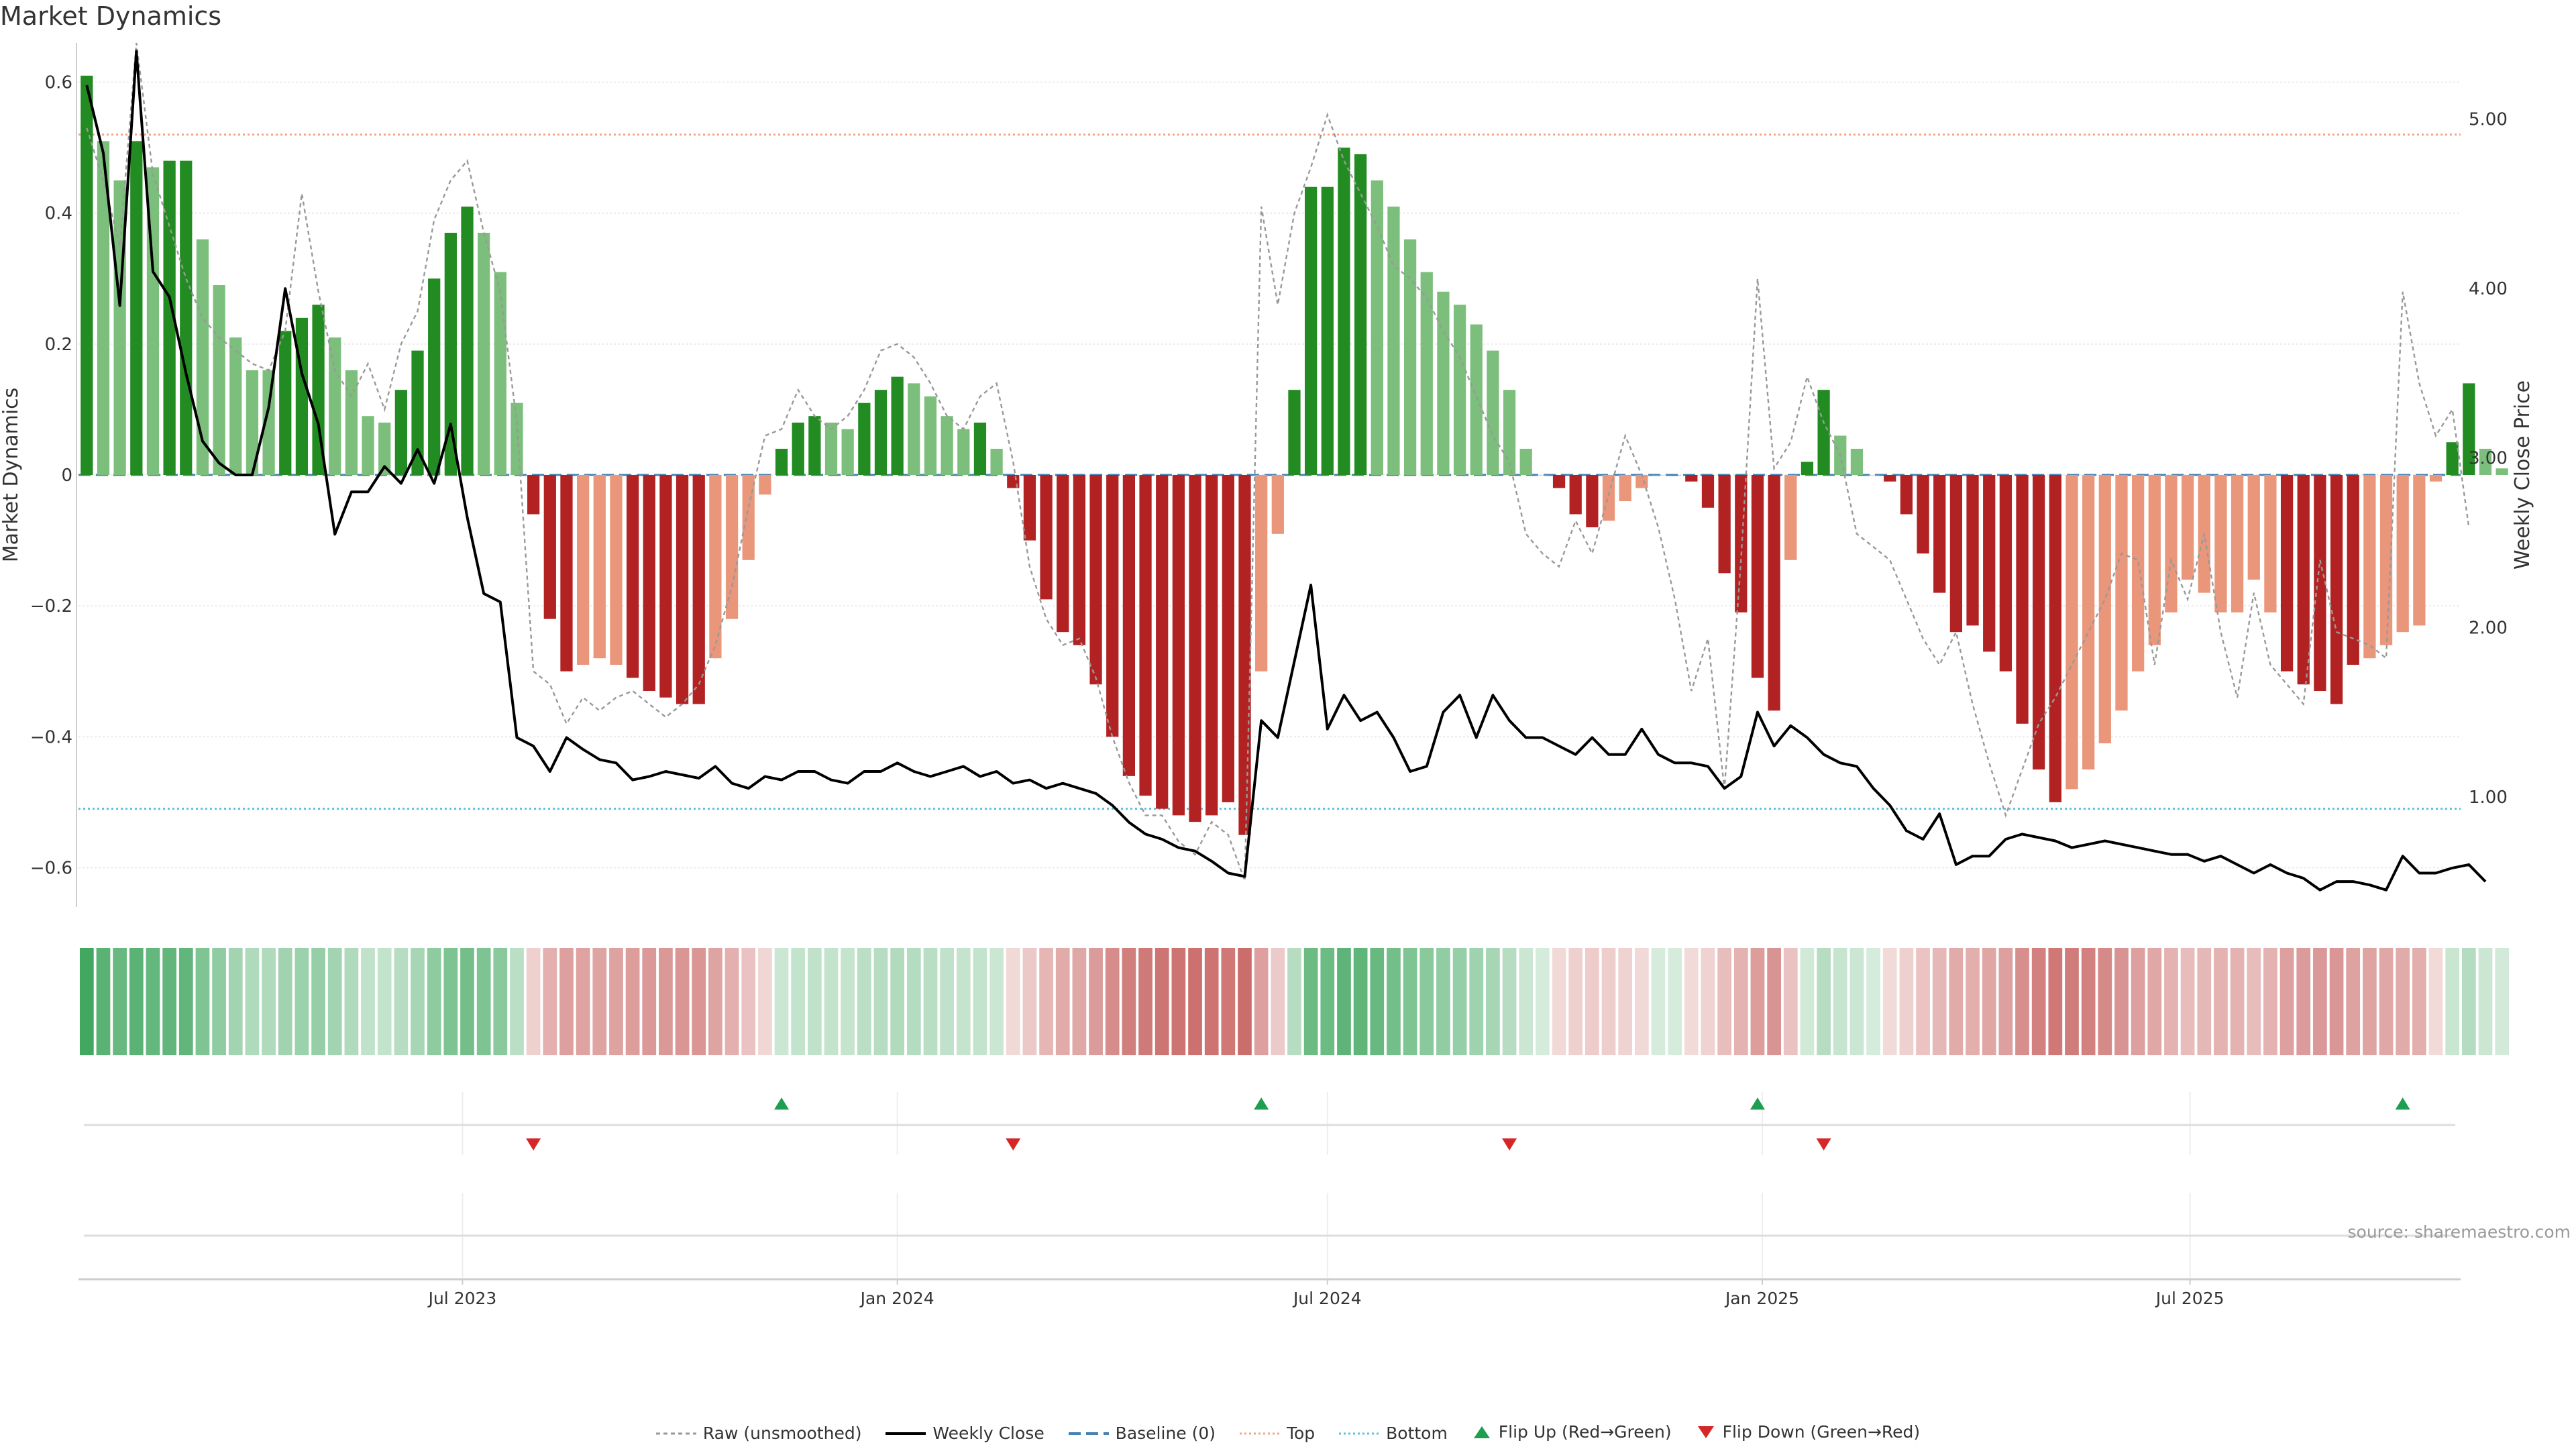 The height and width of the screenshot is (1449, 2576). What do you see at coordinates (2488, 798) in the screenshot?
I see `y2-tick-label: 1.00` at bounding box center [2488, 798].